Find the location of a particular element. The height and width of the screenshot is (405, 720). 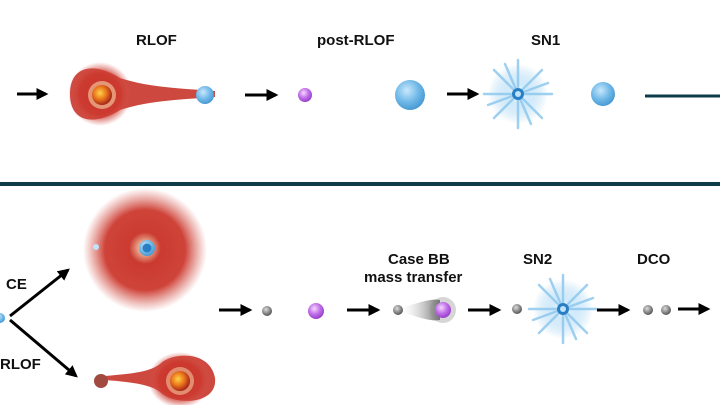

blue-star-post-sn1 is located at coordinates (603, 94).